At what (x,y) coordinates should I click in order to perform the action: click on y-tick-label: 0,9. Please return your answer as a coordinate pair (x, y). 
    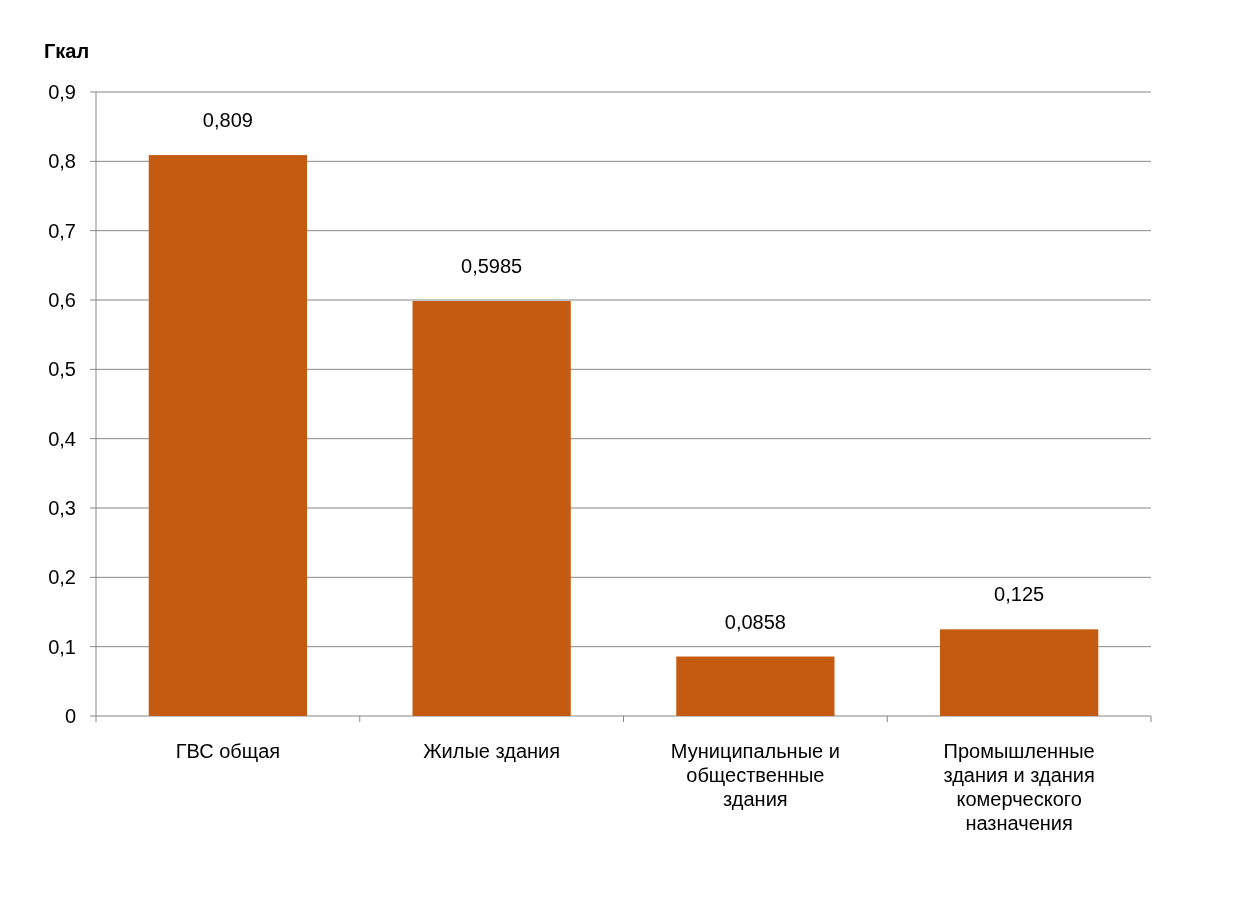
    Looking at the image, I should click on (62, 92).